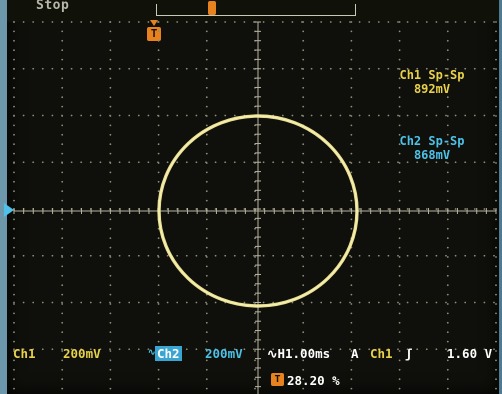  Describe the element at coordinates (154, 31) in the screenshot. I see `trigger-position-marker: T` at that location.